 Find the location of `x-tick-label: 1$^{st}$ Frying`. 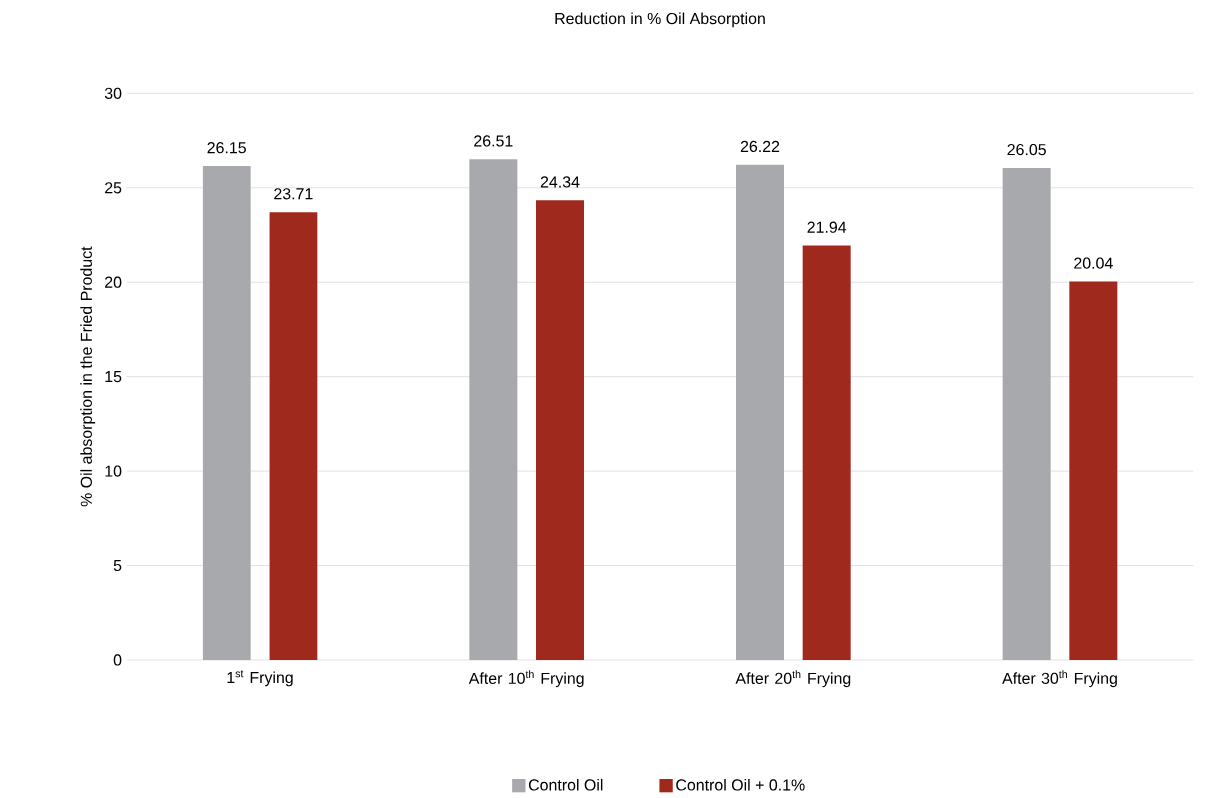

x-tick-label: 1$^{st}$ Frying is located at coordinates (260, 678).